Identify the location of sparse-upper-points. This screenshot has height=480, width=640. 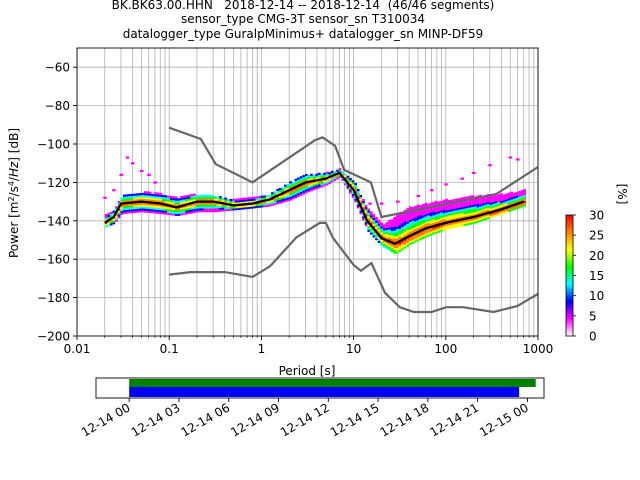
(311, 180).